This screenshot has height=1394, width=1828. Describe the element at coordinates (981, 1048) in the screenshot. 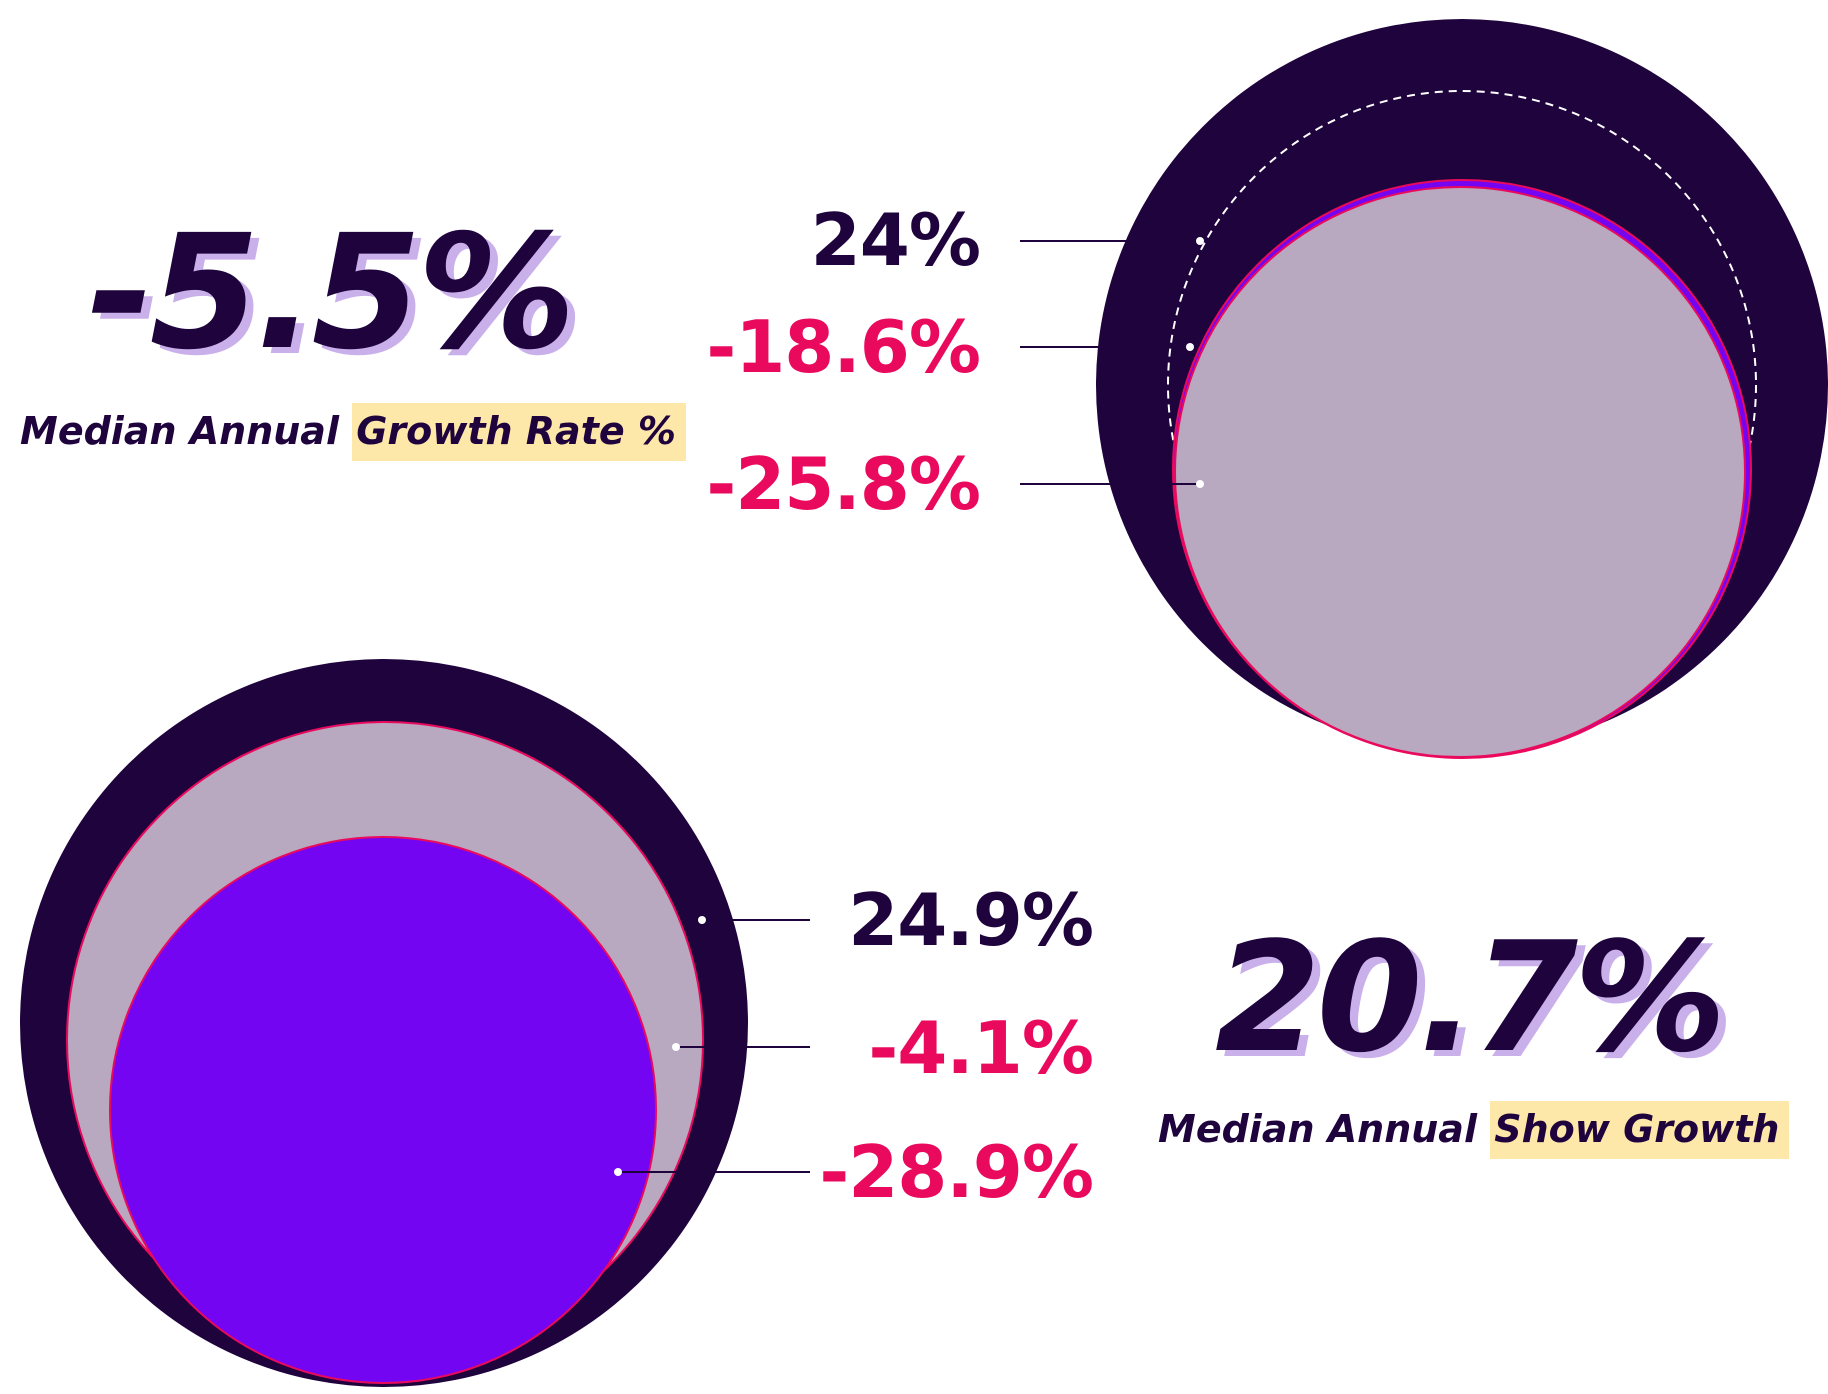

I see `bottom-label-2: -4.1%` at that location.